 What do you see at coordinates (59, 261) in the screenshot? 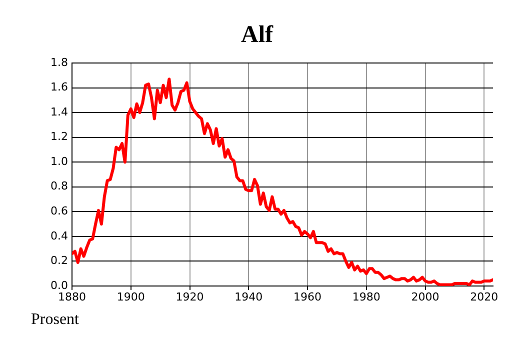
I see `y-tick-label: 0.2` at bounding box center [59, 261].